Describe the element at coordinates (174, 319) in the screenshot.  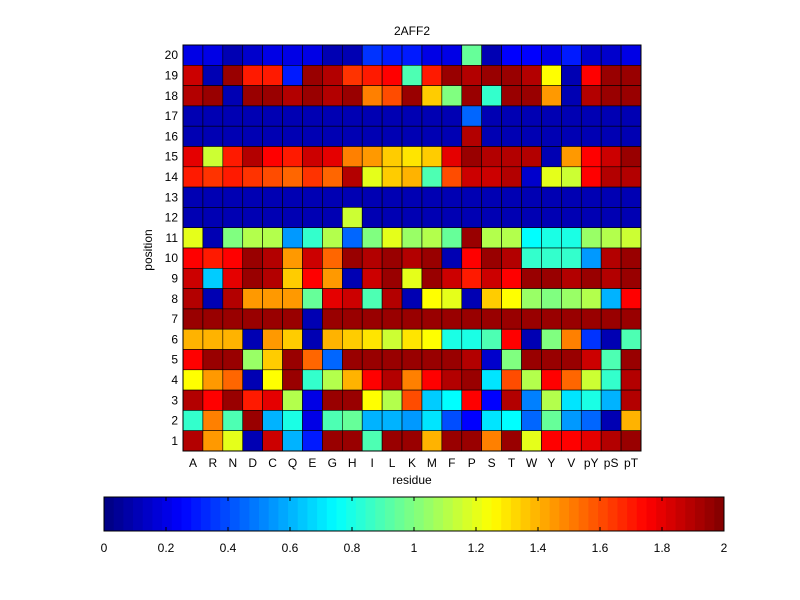
I see `y-tick-label: 7` at that location.